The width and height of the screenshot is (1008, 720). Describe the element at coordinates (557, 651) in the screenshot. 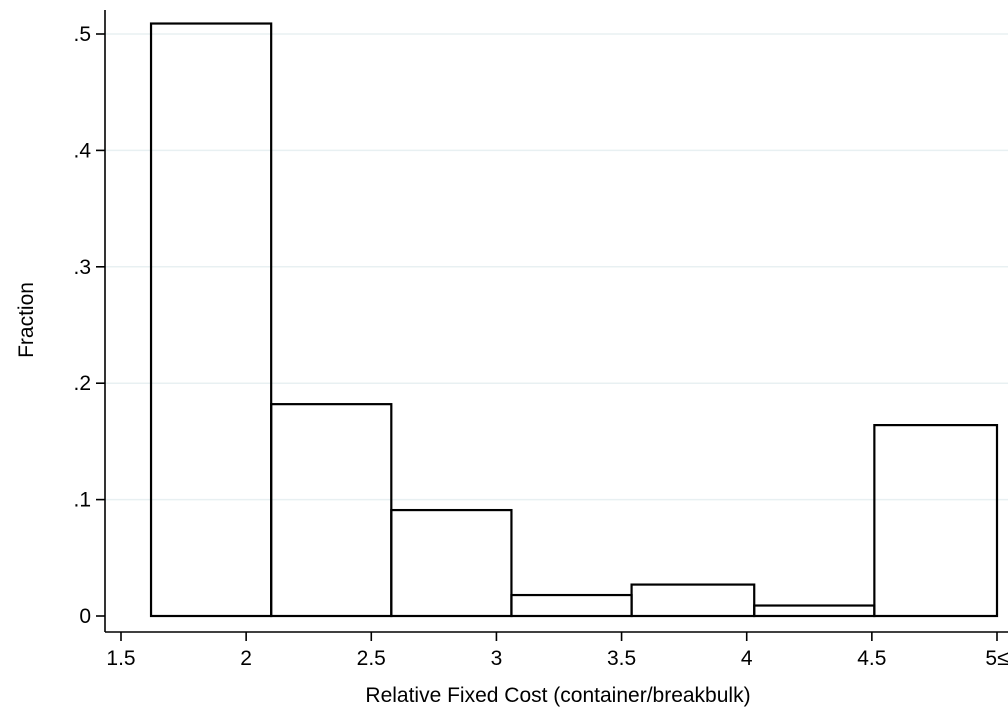

I see `x-axis-ticks: 1.5 2 2.5 3 3.5 4 4.5 5≤` at that location.